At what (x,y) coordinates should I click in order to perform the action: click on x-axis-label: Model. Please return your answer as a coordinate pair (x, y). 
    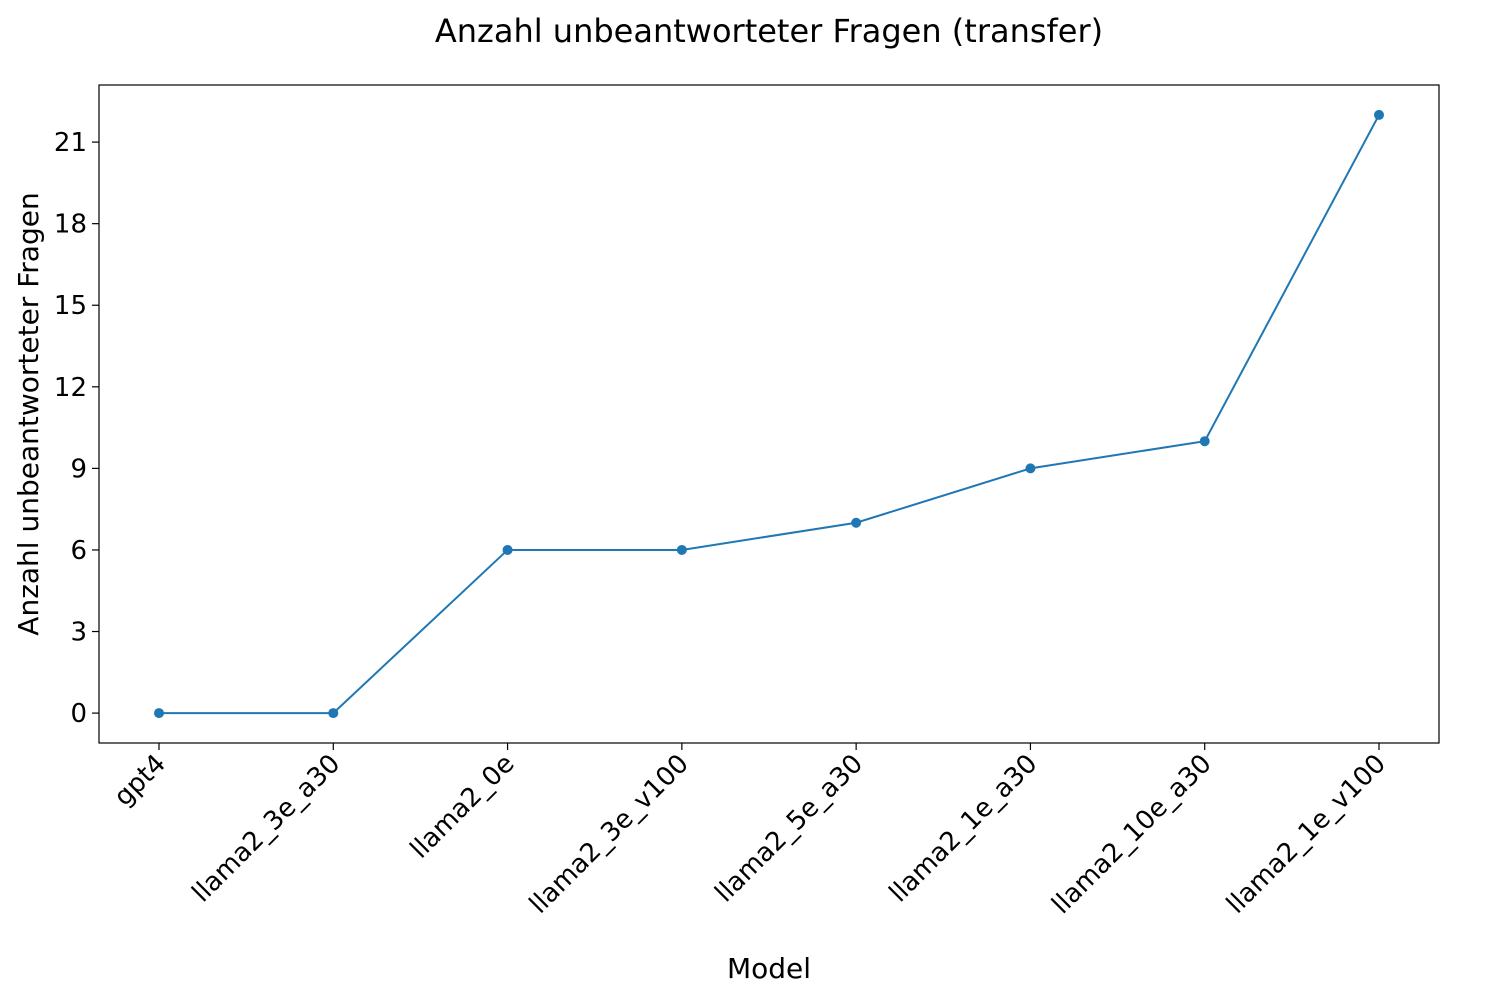
    Looking at the image, I should click on (769, 968).